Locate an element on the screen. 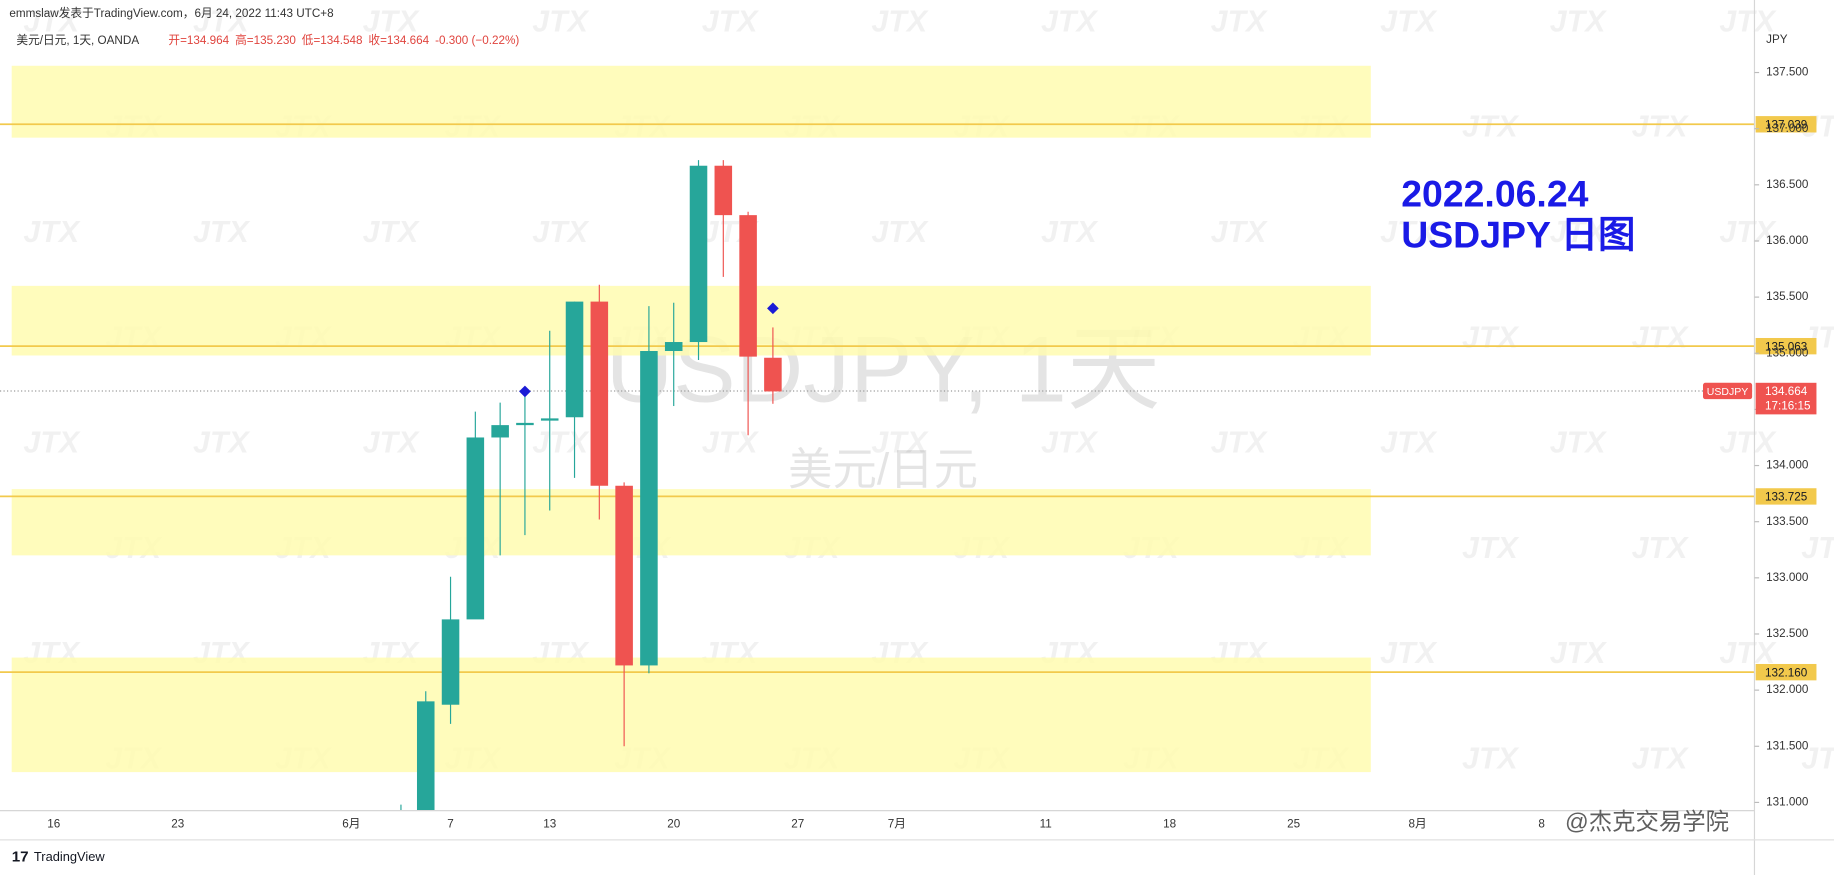 The width and height of the screenshot is (1834, 875). x-tick-label: 20 is located at coordinates (674, 824).